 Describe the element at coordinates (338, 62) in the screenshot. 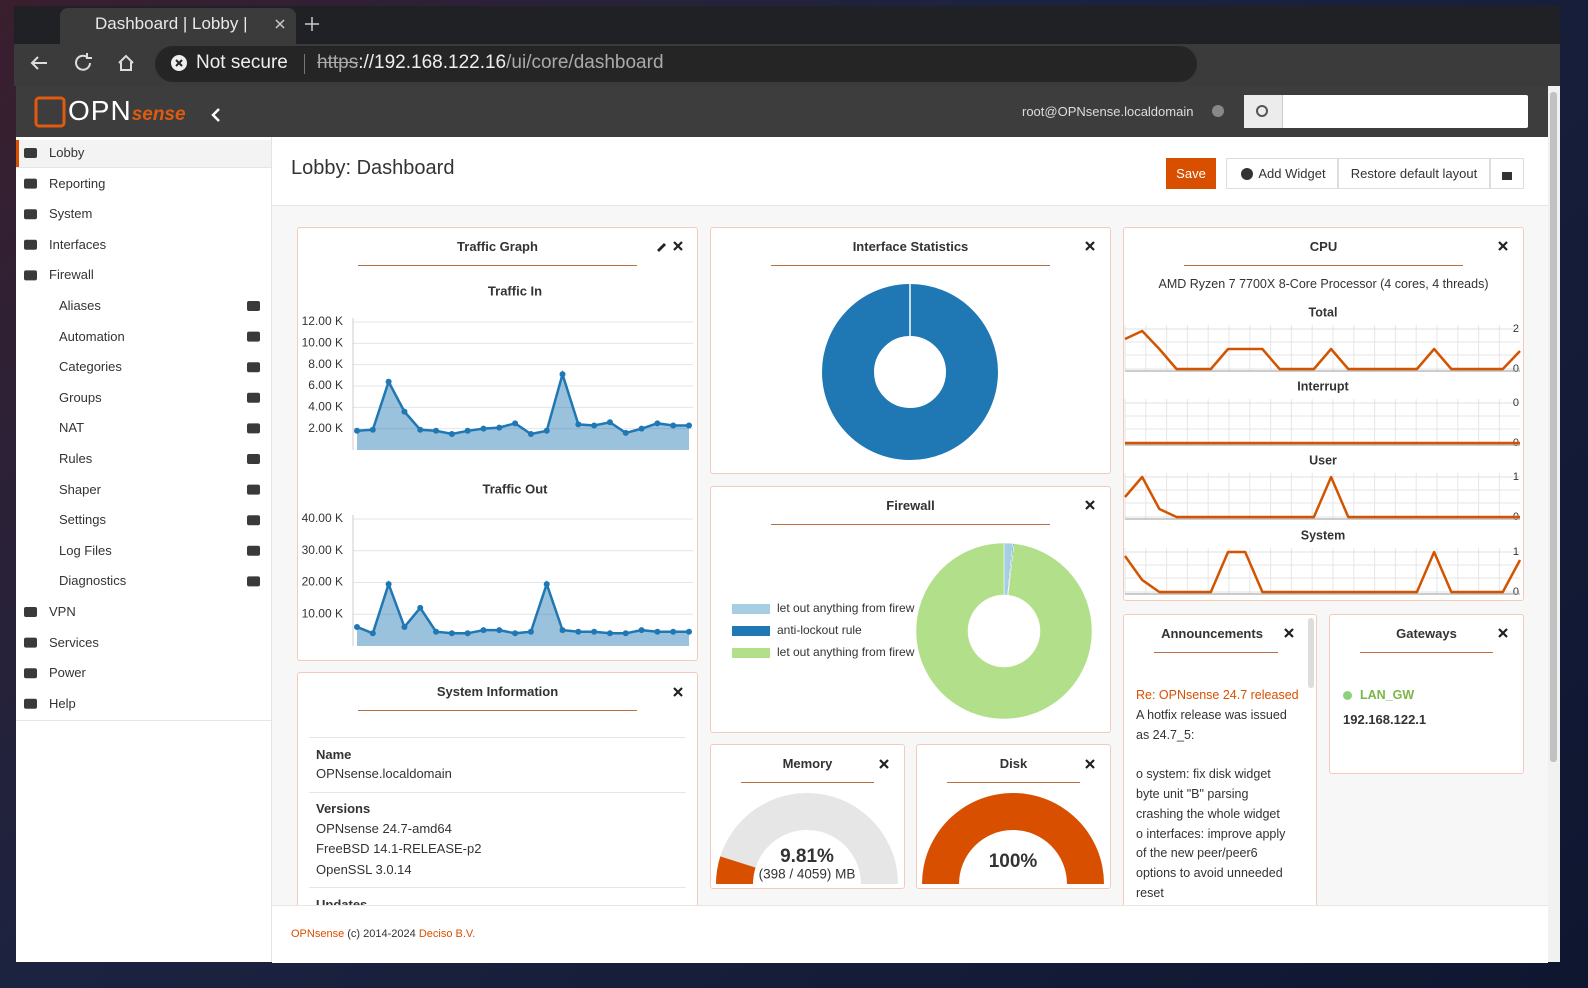

I see `url-scheme: https` at that location.